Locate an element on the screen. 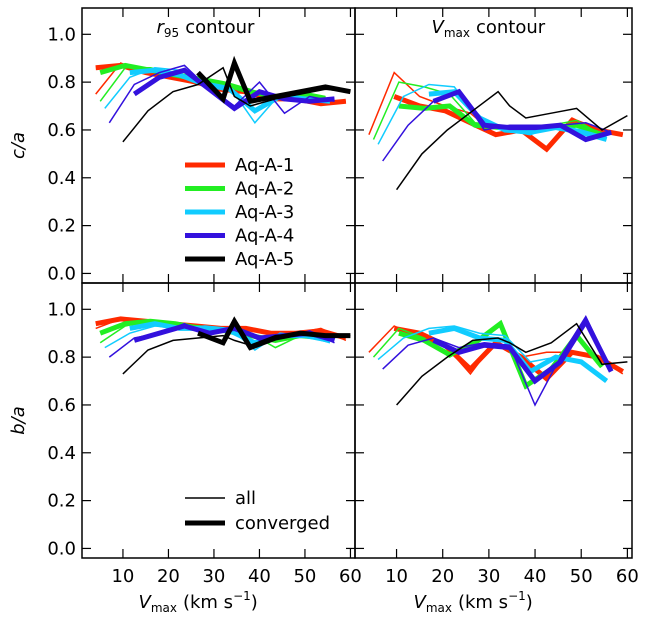 The image size is (646, 618). y-axis-label: b/a is located at coordinates (18, 420).